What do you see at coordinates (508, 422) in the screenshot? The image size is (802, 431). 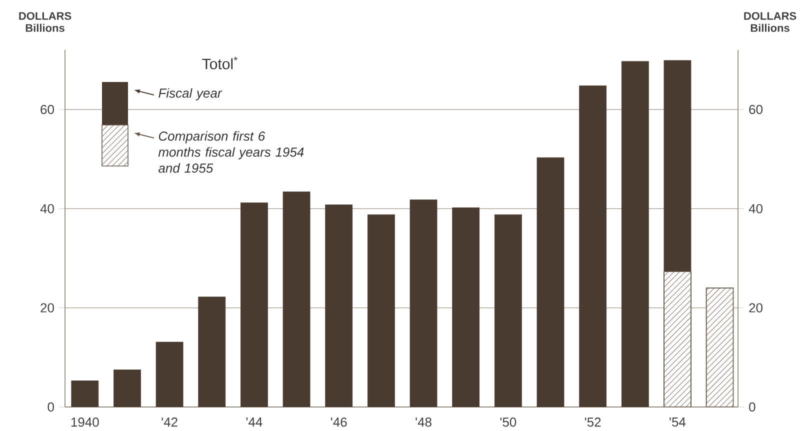 I see `x-tick-label: '50` at bounding box center [508, 422].